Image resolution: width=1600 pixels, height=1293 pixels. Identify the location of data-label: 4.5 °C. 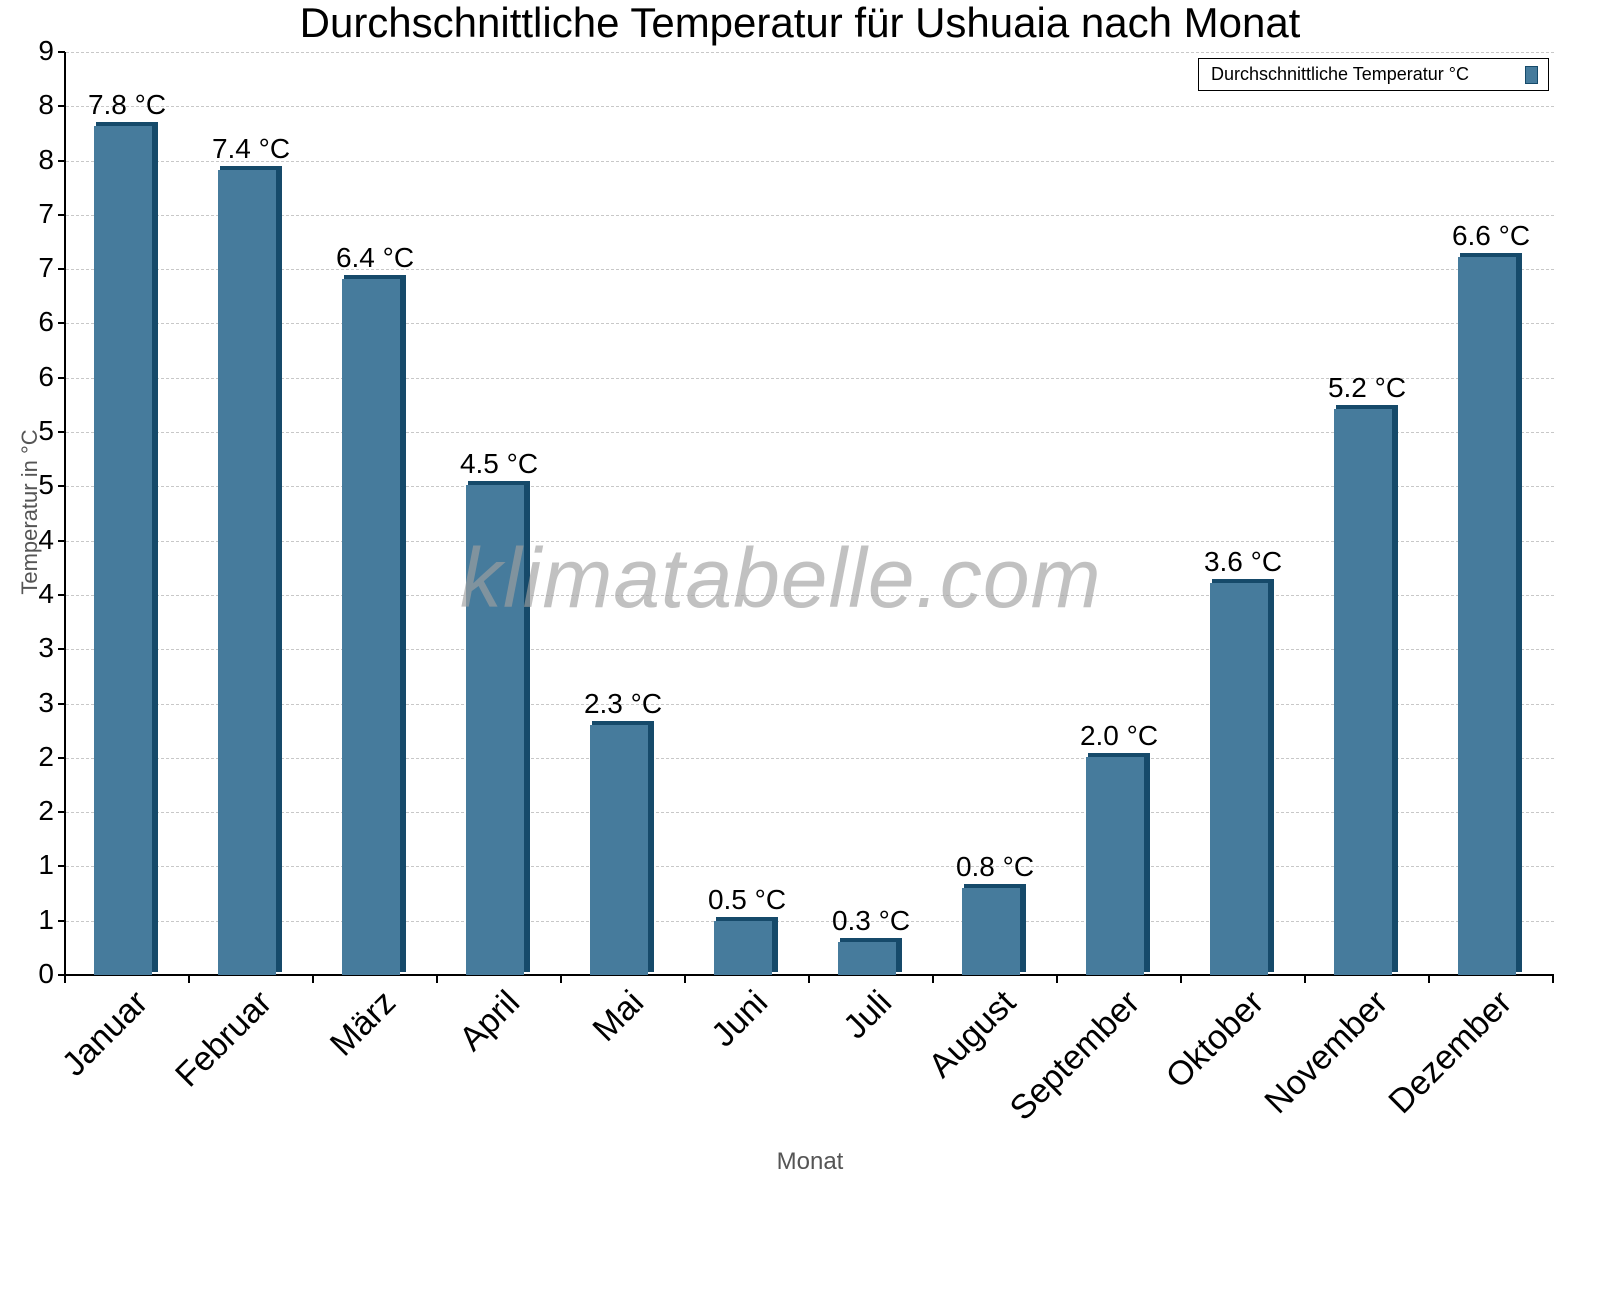
(499, 464).